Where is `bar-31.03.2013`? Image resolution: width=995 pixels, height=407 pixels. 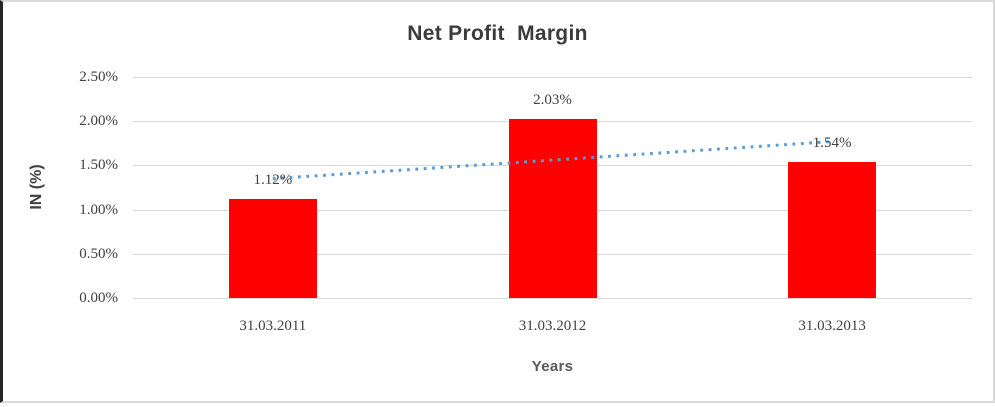 bar-31.03.2013 is located at coordinates (832, 229).